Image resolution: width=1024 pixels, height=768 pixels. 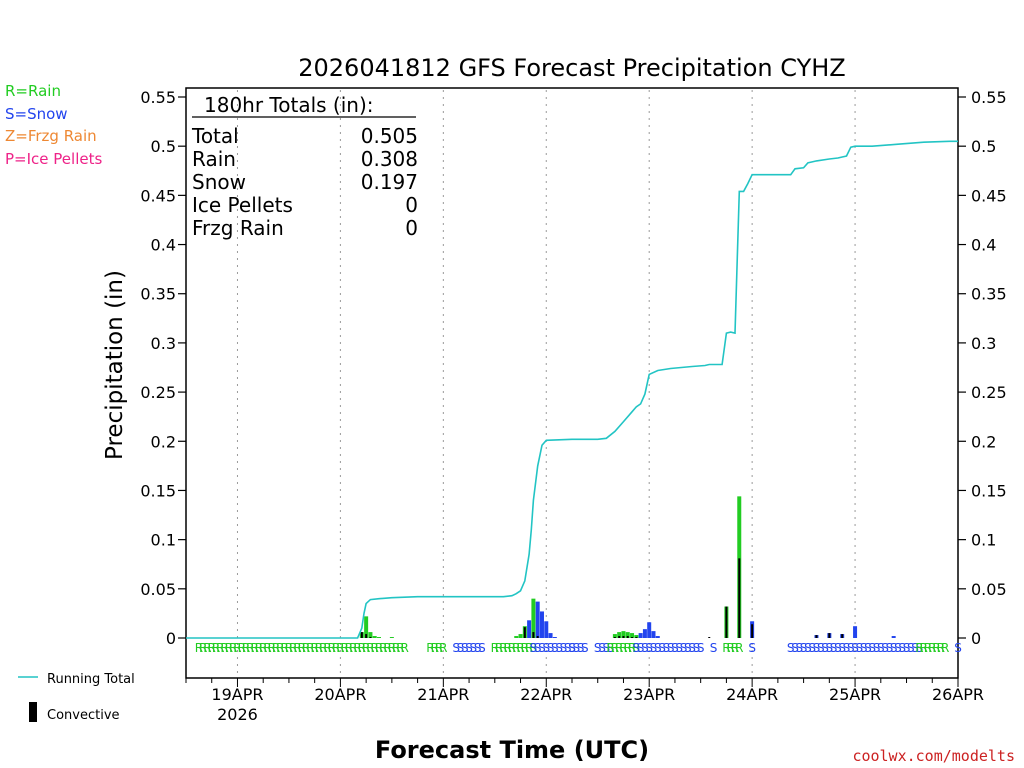 What do you see at coordinates (158, 97) in the screenshot?
I see `y-tick-label-left: 0.55` at bounding box center [158, 97].